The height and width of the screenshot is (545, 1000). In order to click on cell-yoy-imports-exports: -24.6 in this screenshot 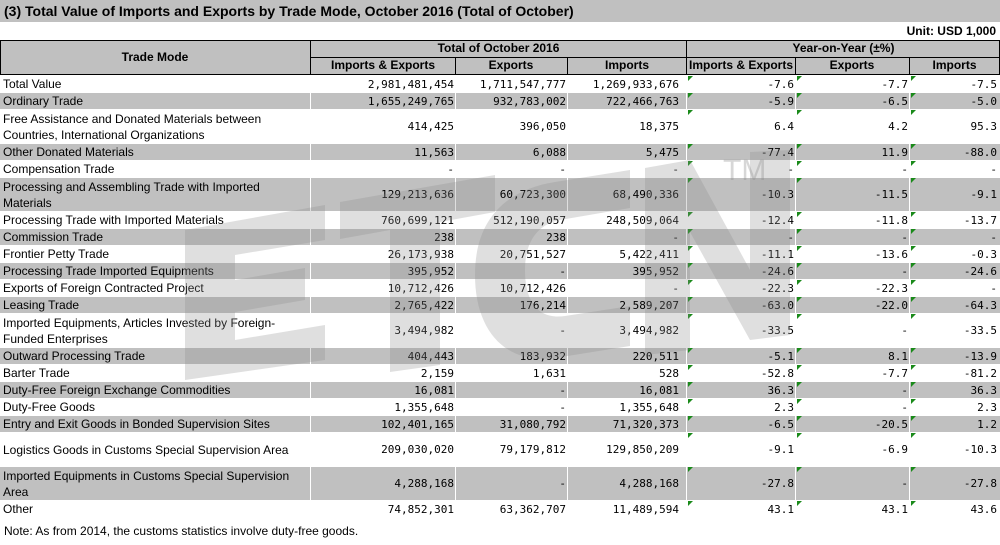, I will do `click(777, 271)`.